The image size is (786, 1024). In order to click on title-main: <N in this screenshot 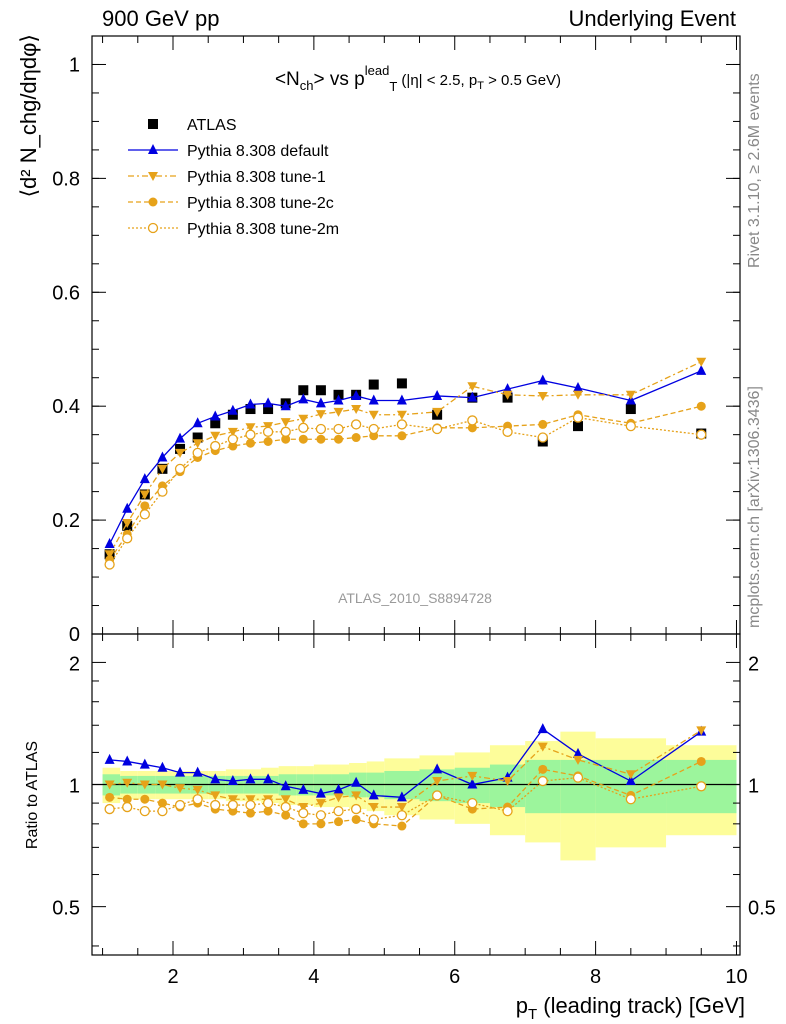, I will do `click(287, 79)`.